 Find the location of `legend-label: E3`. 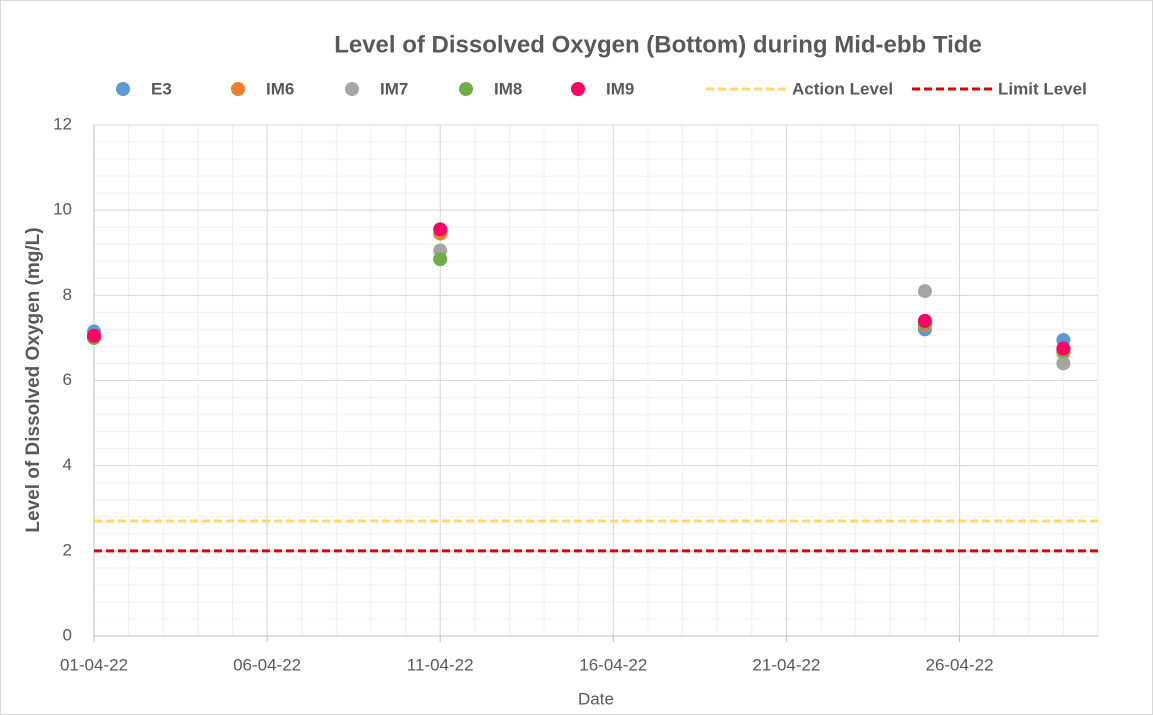

legend-label: E3 is located at coordinates (161, 88).